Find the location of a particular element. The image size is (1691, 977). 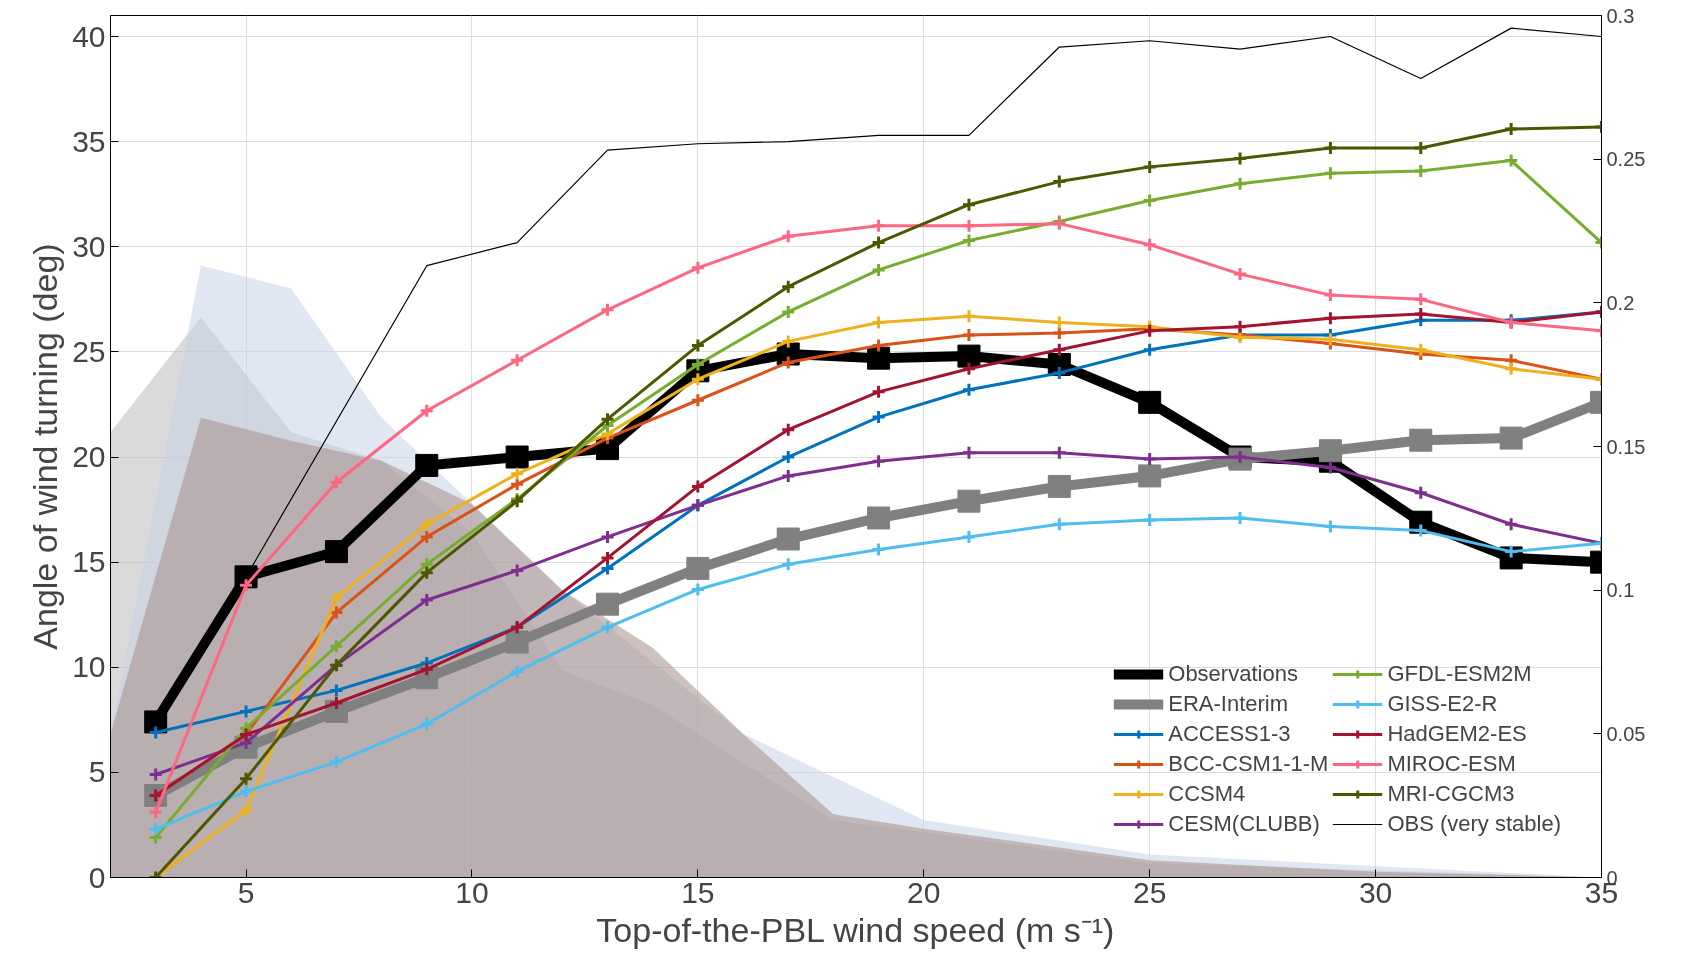

legend-label: BCC-CSM1-1-M is located at coordinates (1248, 764).